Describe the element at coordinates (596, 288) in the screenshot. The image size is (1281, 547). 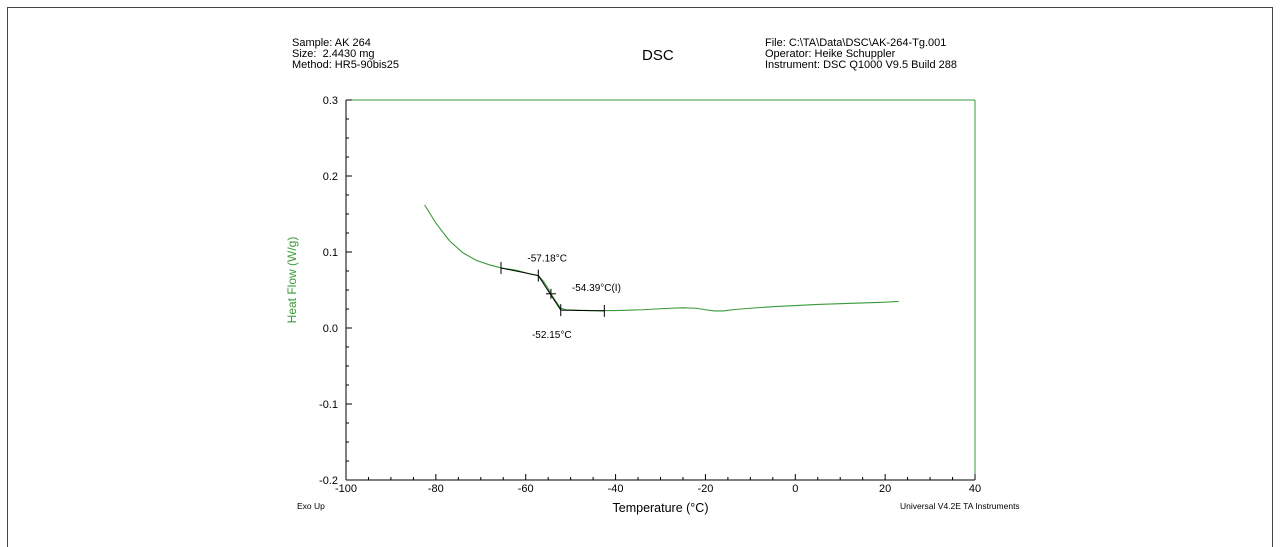
I see `tg-annotation: -54.39°C(I)` at that location.